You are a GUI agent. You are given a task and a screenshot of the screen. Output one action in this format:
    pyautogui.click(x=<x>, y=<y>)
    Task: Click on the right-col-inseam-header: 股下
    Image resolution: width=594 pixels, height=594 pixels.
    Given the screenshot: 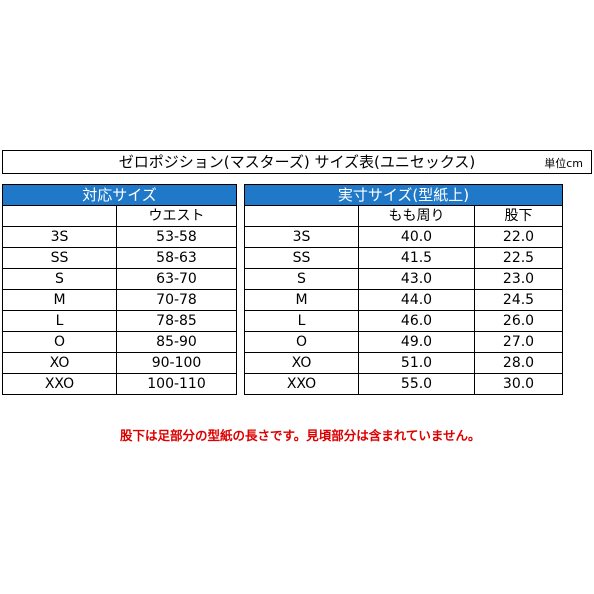 What is the action you would take?
    pyautogui.click(x=518, y=216)
    